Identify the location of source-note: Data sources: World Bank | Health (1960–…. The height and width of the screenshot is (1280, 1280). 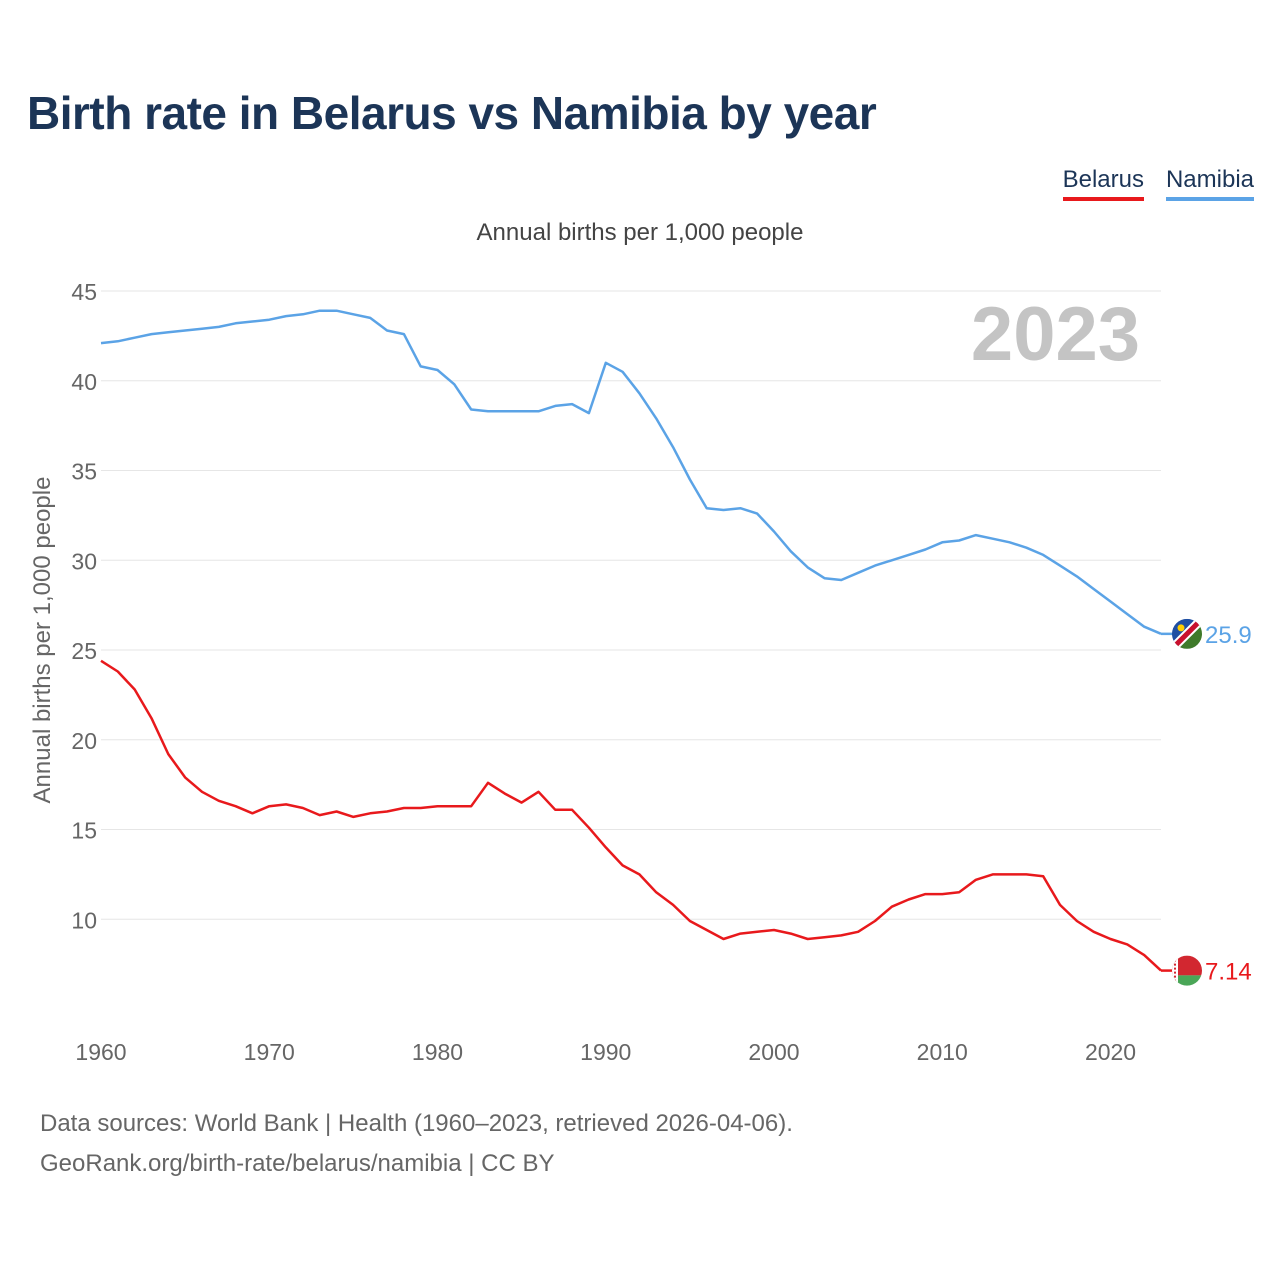
(416, 1123).